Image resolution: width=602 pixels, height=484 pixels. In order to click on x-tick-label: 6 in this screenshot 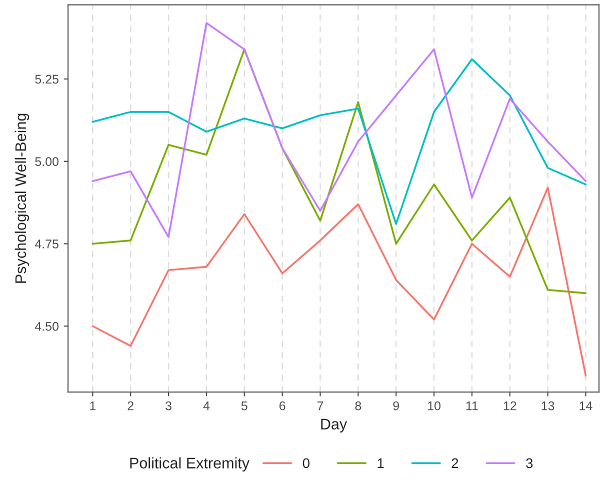, I will do `click(282, 405)`.